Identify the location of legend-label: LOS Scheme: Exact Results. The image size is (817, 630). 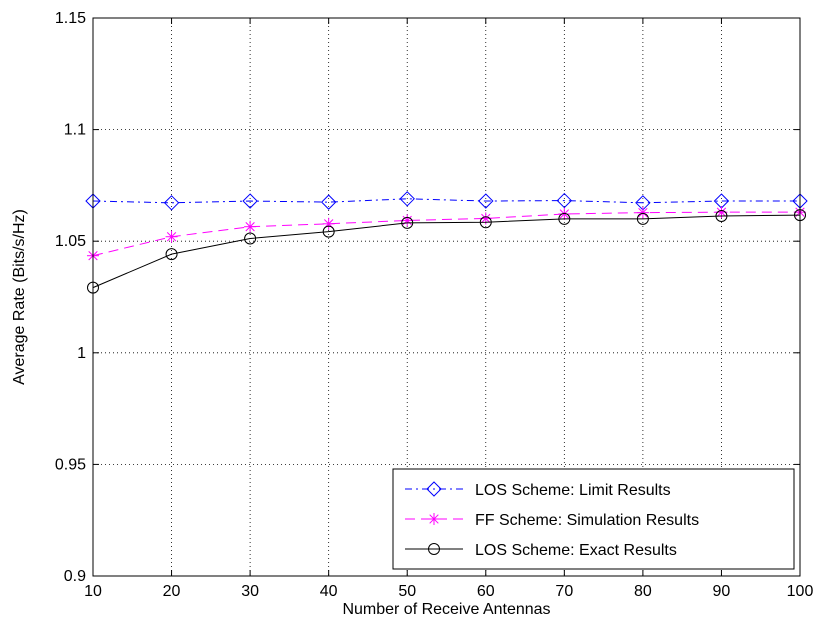
(576, 550).